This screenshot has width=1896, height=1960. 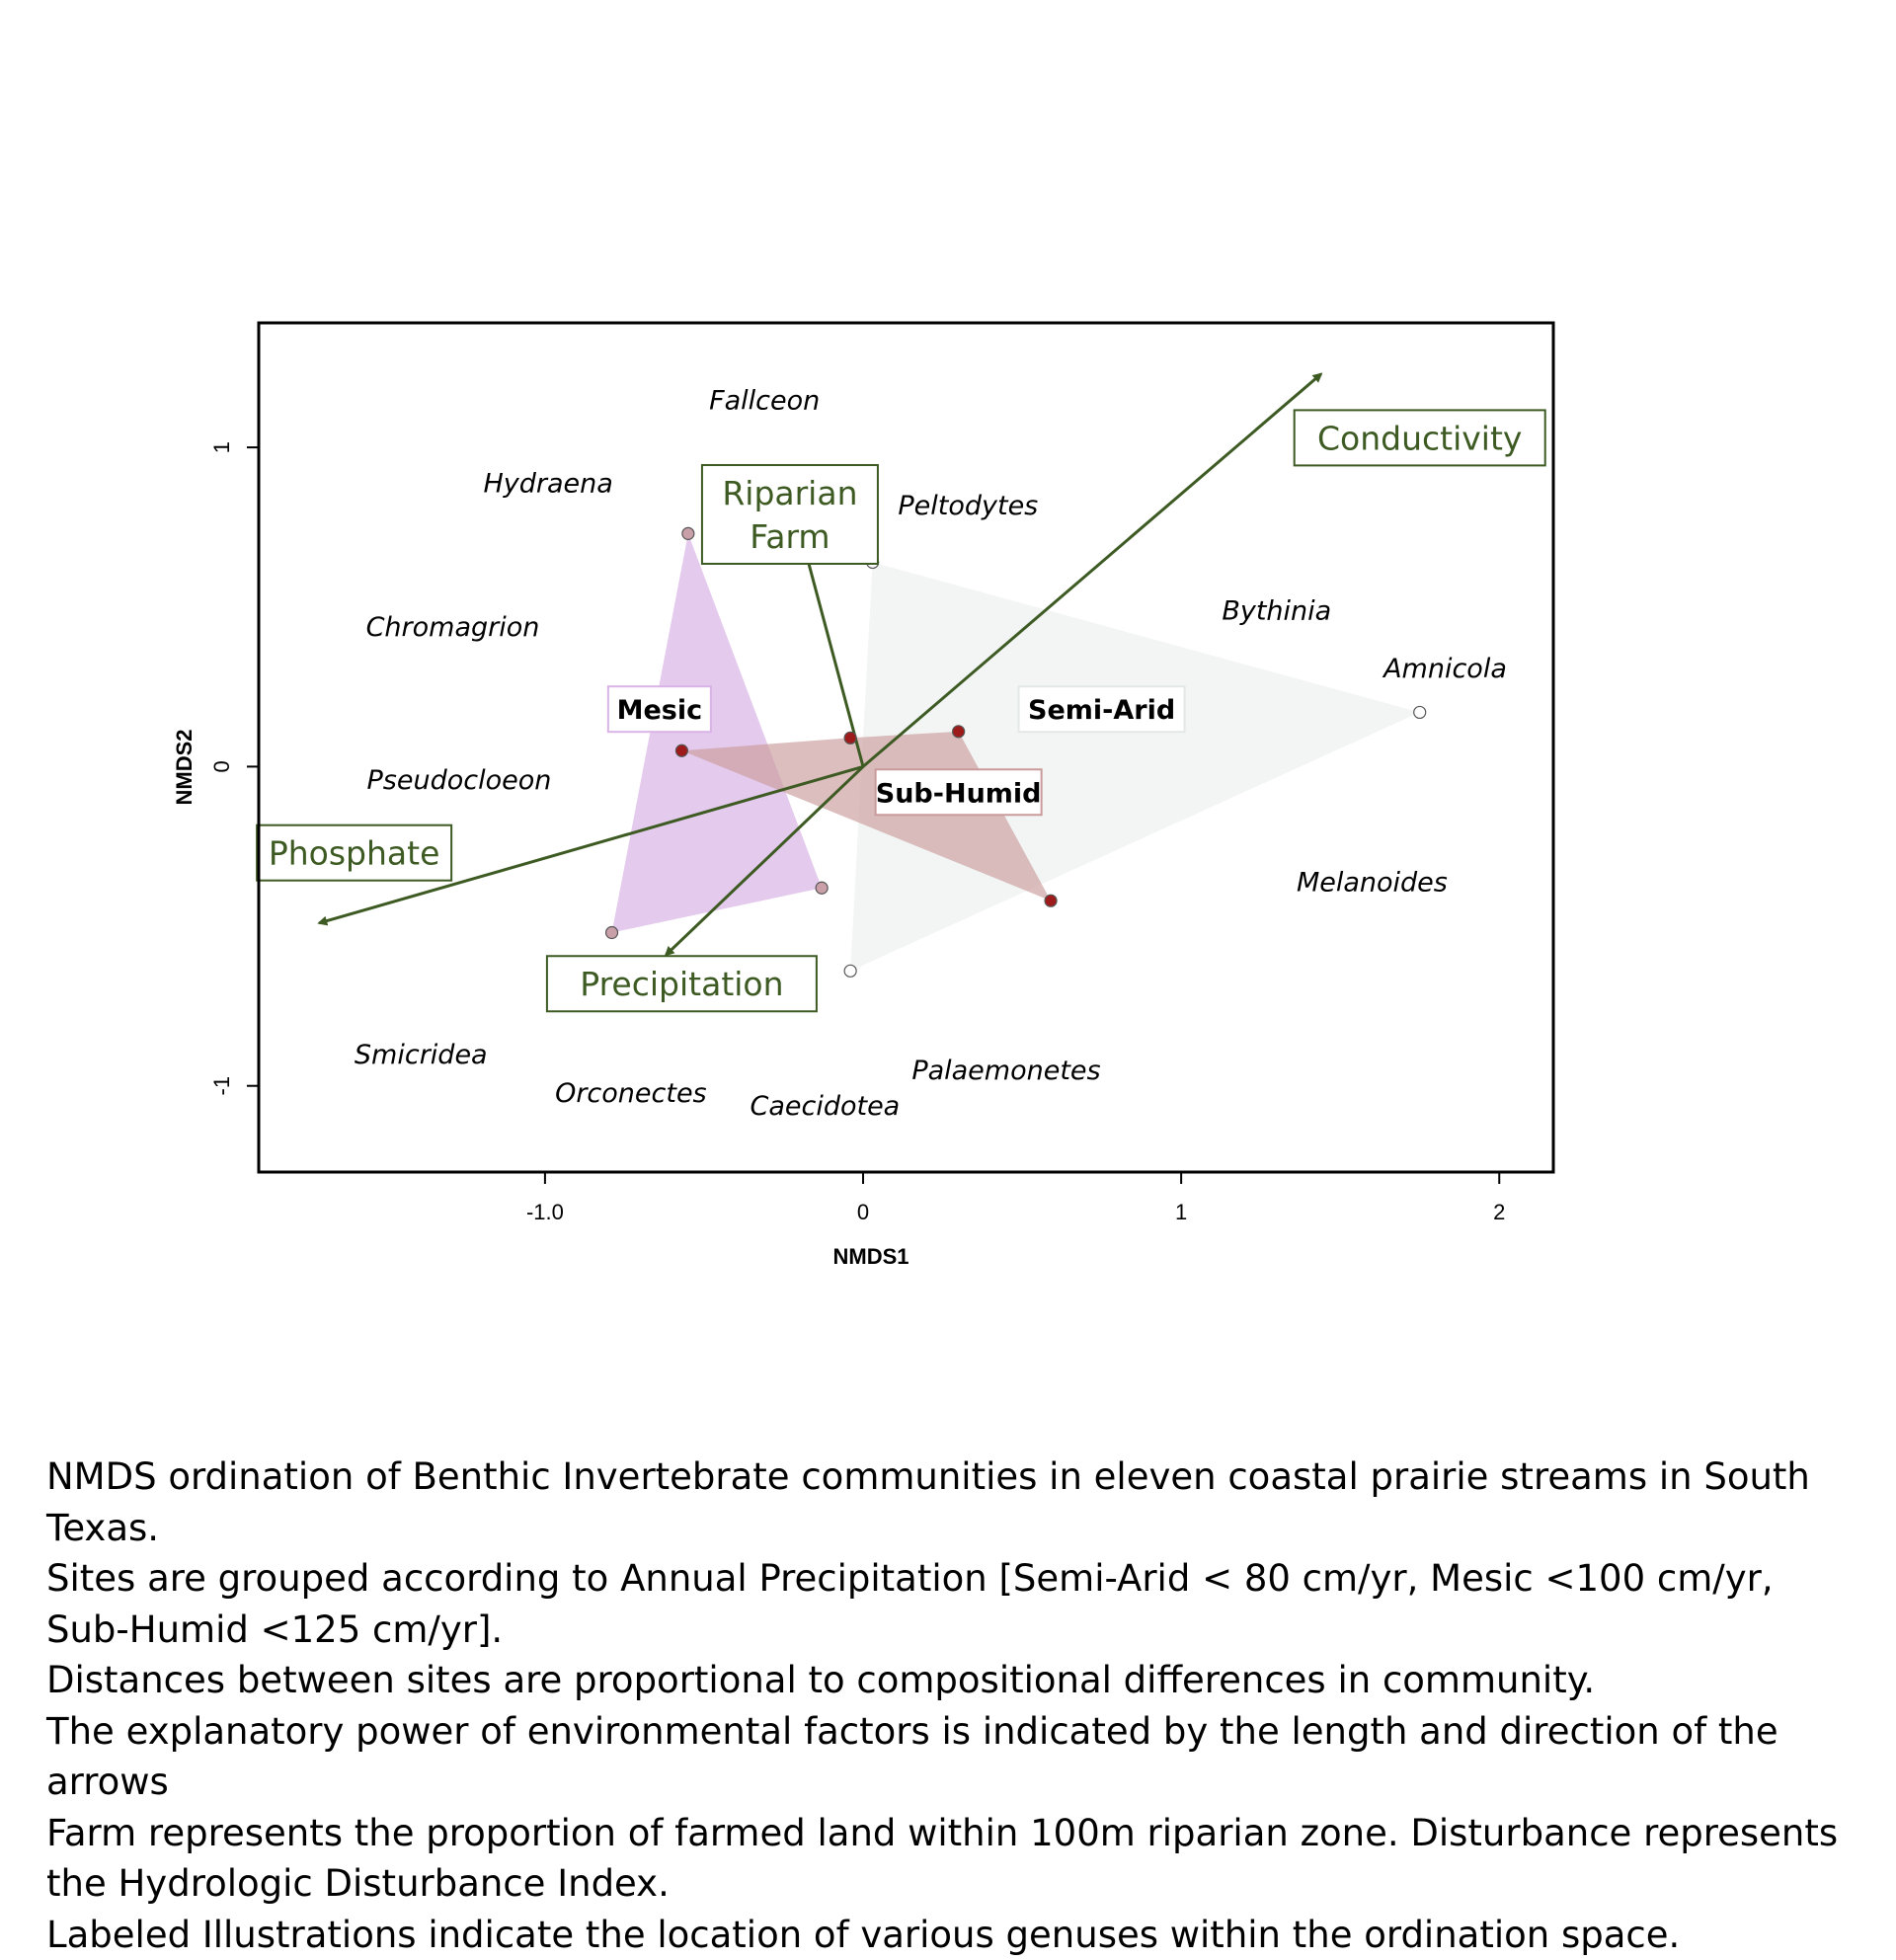 I want to click on taxon-label: Peltodytes, so click(x=968, y=506).